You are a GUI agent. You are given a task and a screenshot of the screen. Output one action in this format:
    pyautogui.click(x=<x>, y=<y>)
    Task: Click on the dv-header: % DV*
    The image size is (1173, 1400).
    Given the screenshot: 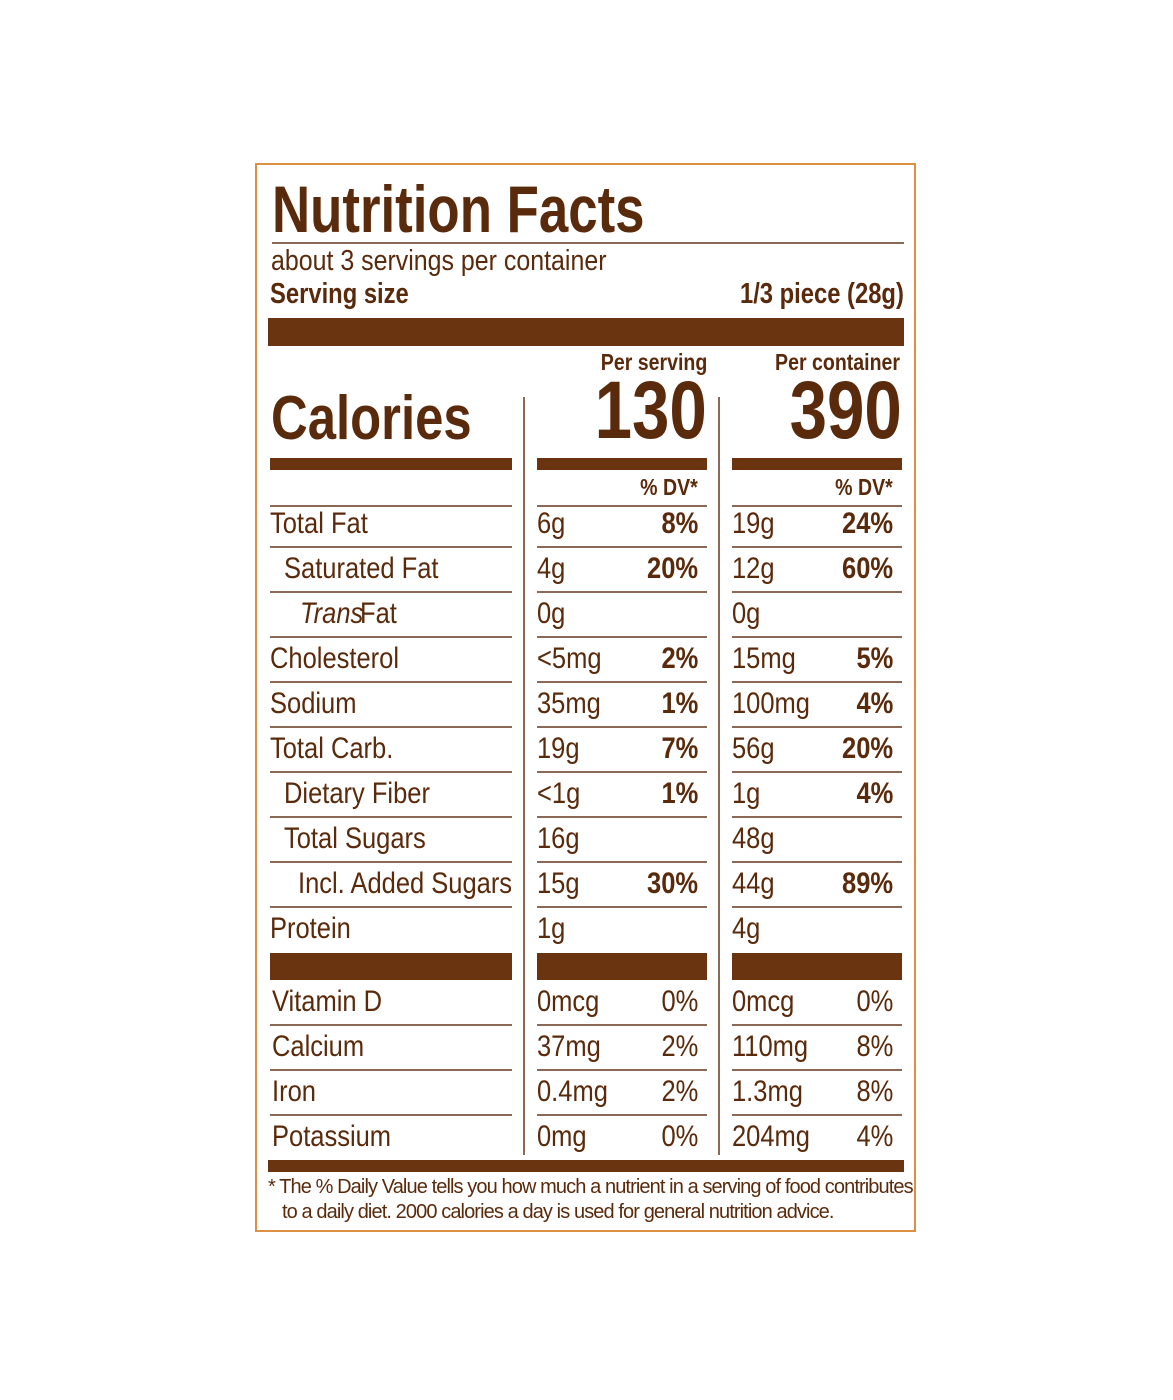 What is the action you would take?
    pyautogui.click(x=664, y=487)
    